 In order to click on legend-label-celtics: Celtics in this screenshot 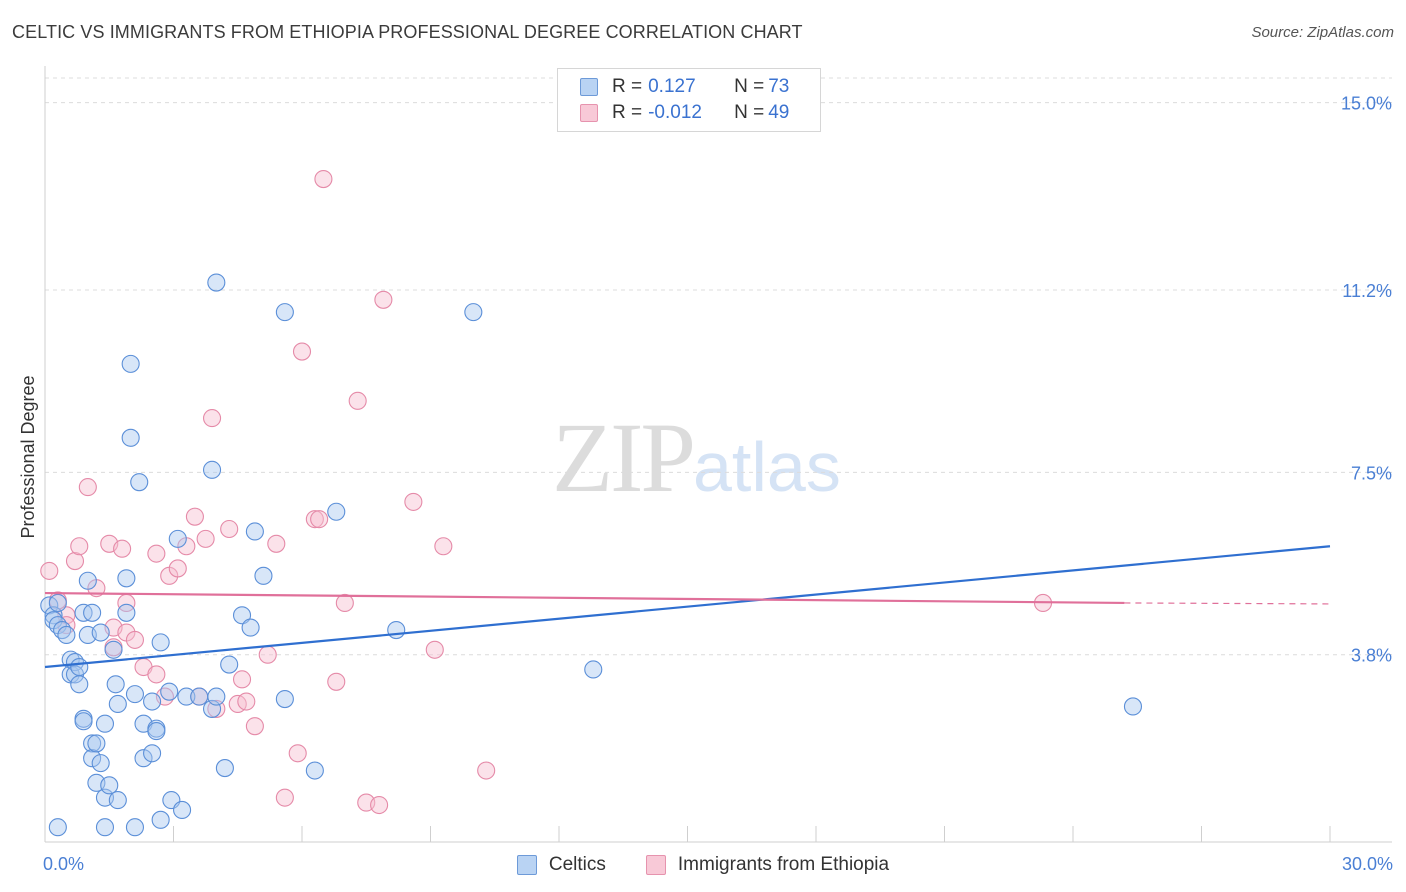, I will do `click(577, 864)`.